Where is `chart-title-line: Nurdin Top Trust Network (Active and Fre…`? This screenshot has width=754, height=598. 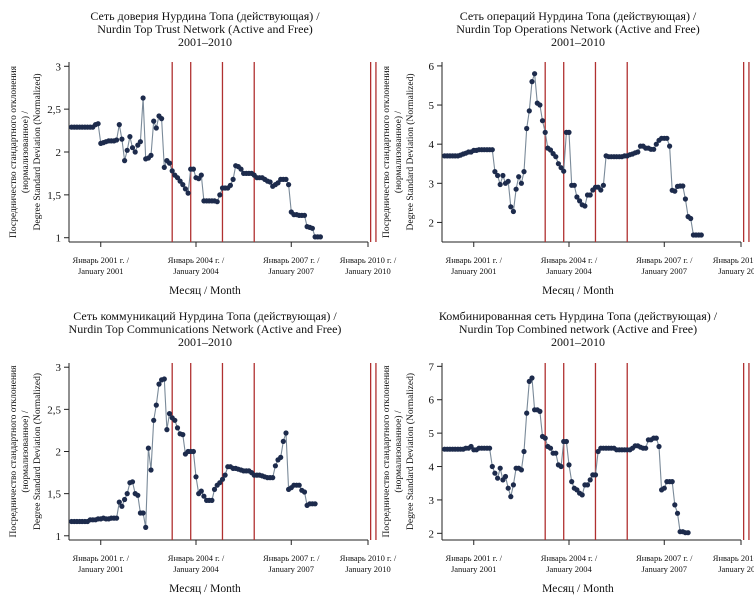 chart-title-line: Nurdin Top Trust Network (Active and Fre… is located at coordinates (205, 29).